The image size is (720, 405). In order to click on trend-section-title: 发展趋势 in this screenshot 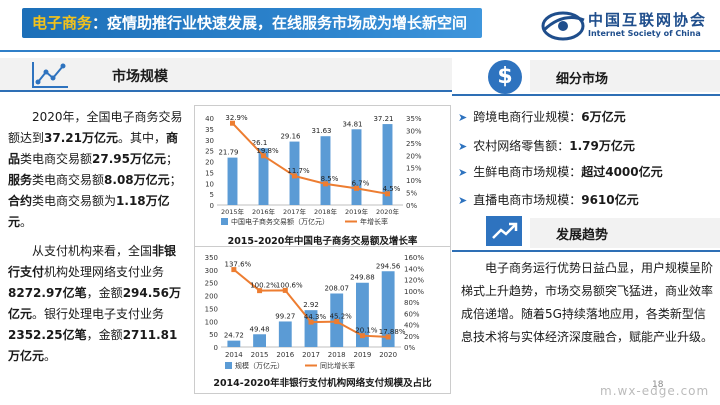, I will do `click(582, 235)`.